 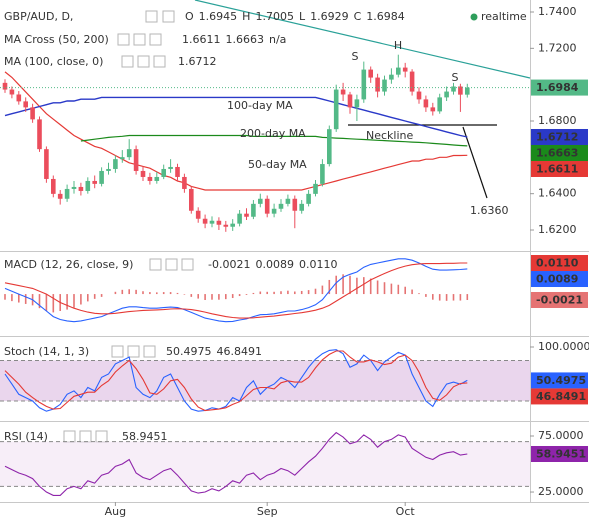 I want to click on ohlc-value: 1.6984, so click(x=385, y=16).